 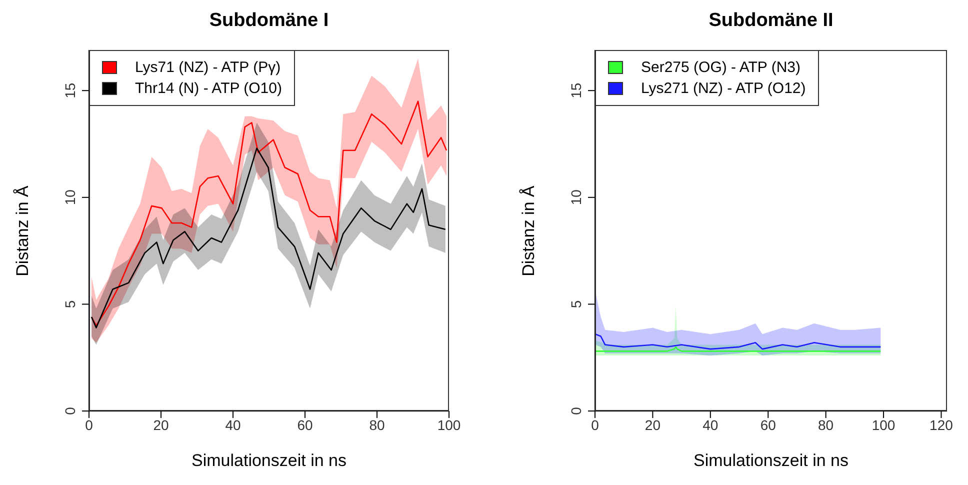 I want to click on legend-label: Ser275 (OG) - ATP (N3), so click(x=720, y=68).